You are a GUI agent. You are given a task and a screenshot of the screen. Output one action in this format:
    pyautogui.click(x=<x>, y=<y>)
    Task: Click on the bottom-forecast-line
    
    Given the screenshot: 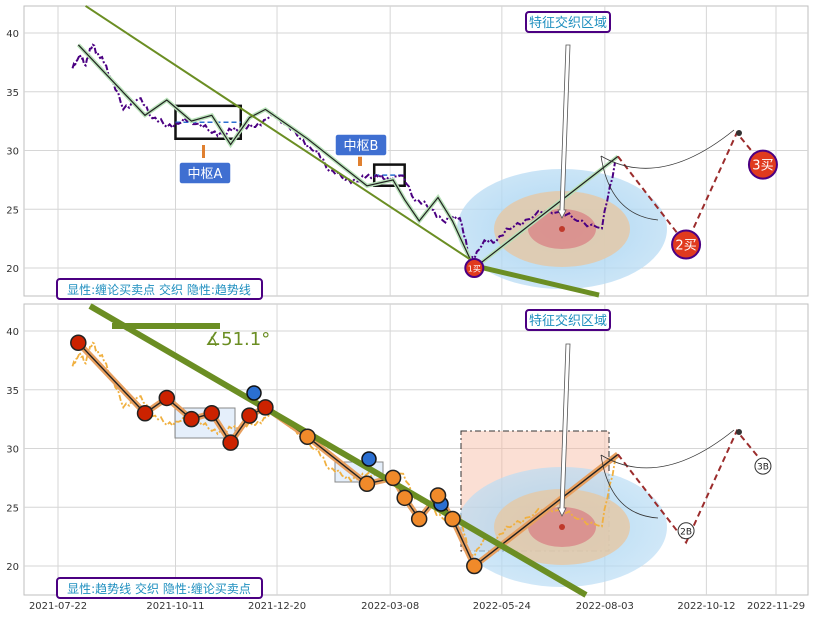 What is the action you would take?
    pyautogui.click(x=690, y=487)
    